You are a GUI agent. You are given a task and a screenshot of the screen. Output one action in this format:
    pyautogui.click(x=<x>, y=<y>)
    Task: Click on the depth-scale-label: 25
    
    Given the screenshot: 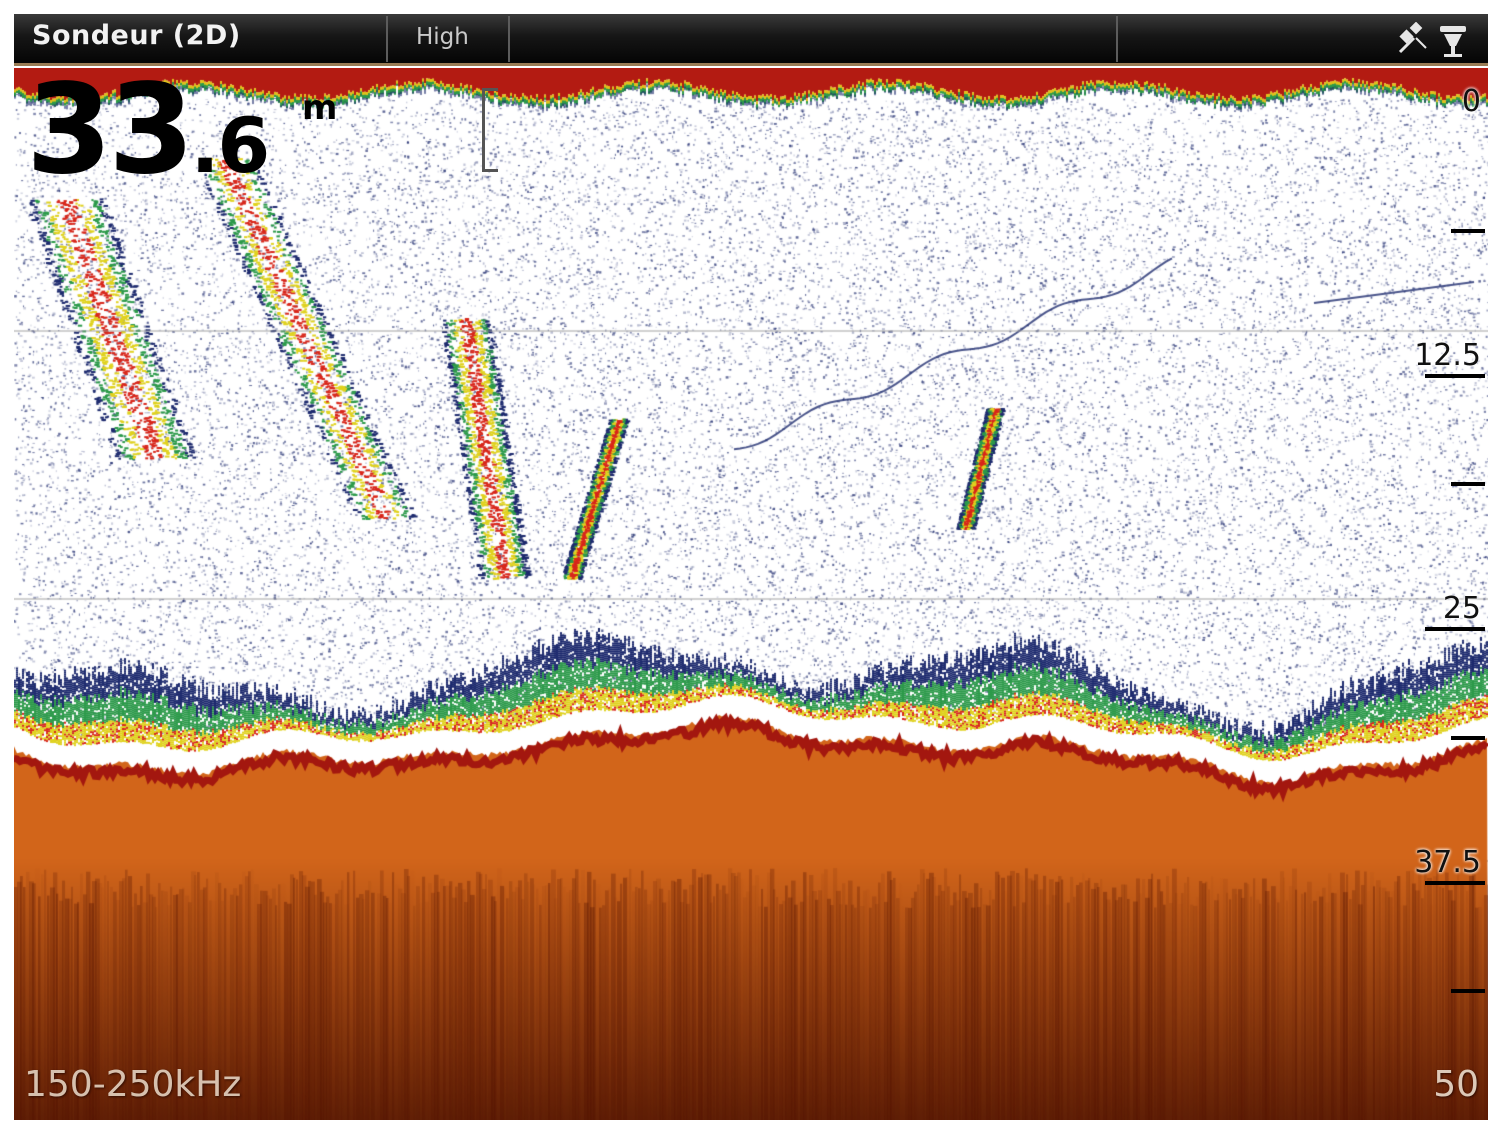 What is the action you would take?
    pyautogui.click(x=1461, y=608)
    